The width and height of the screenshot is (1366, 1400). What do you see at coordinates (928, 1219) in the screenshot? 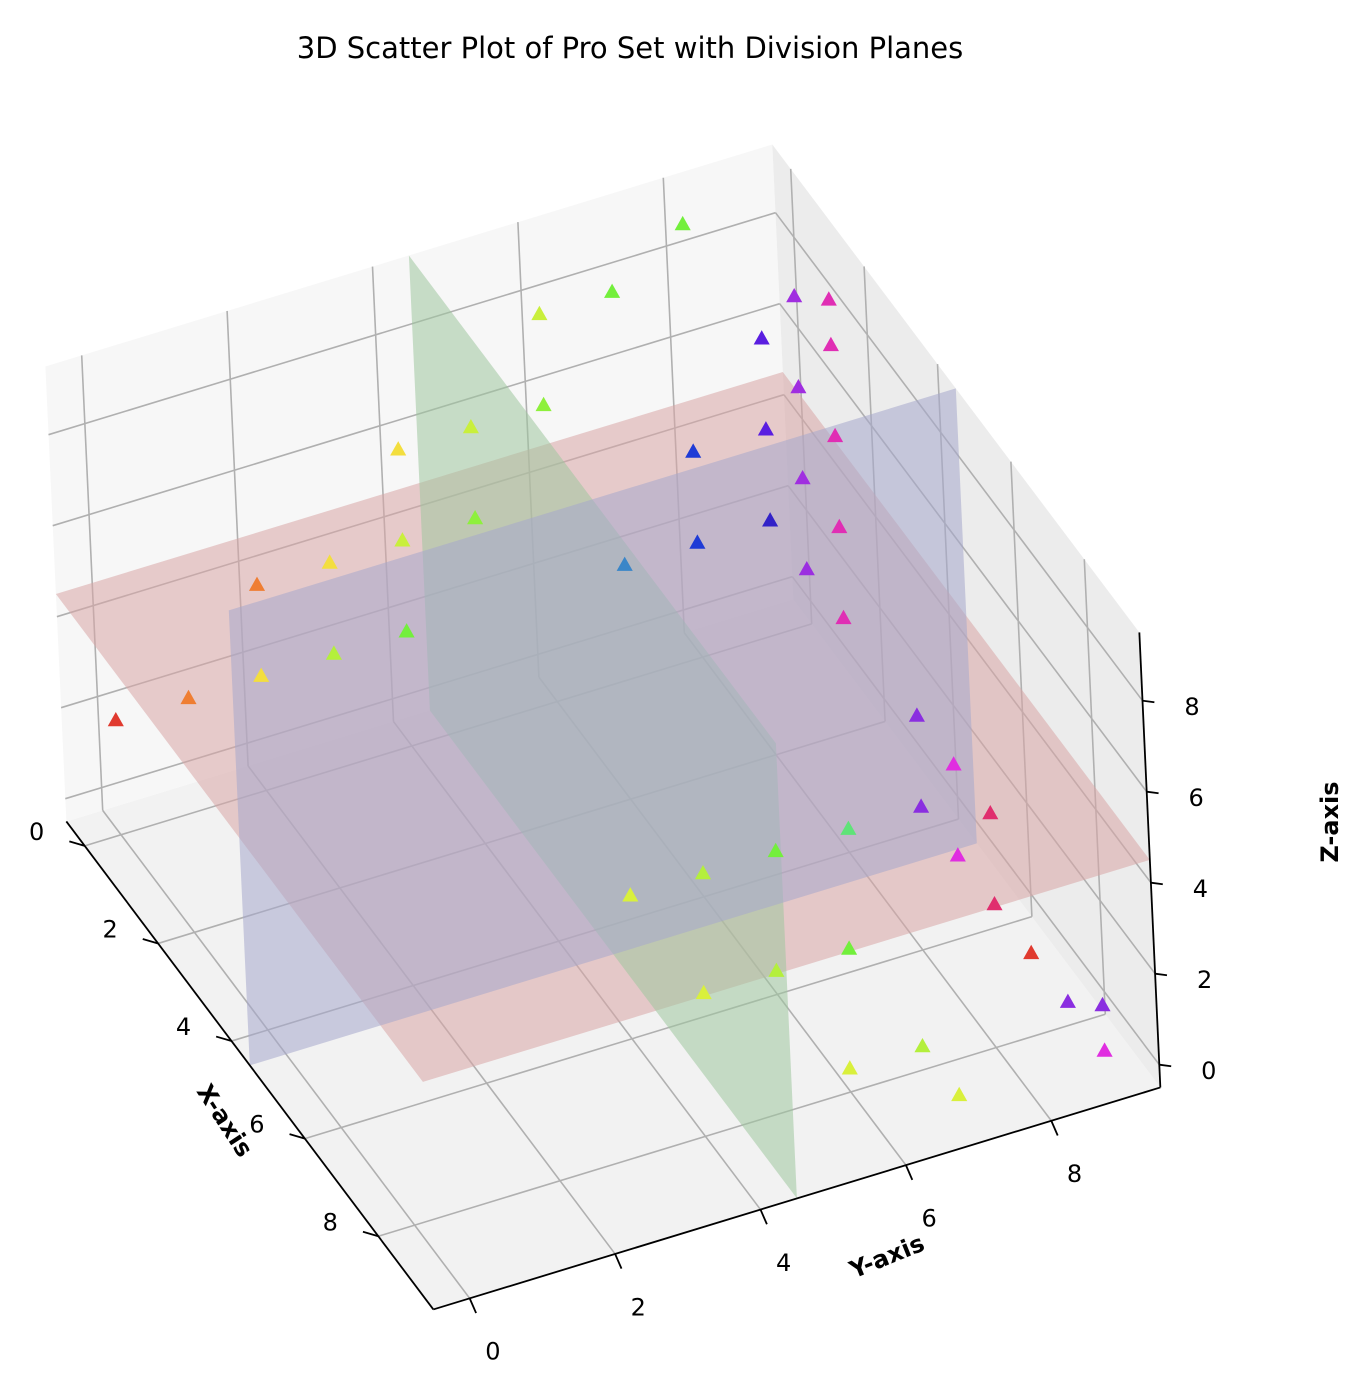
I see `y-tick-label: 6` at bounding box center [928, 1219].